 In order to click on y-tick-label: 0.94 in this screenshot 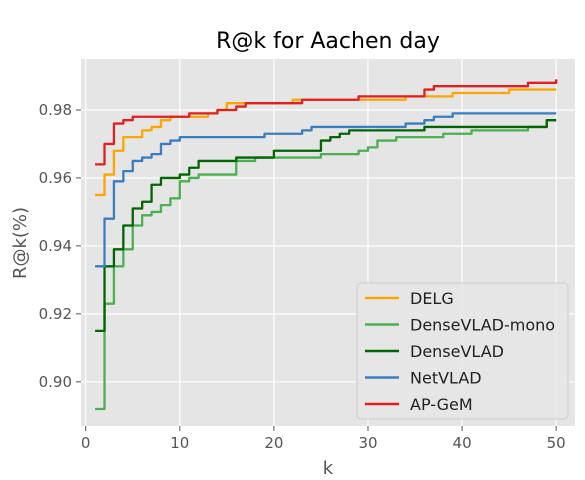, I will do `click(55, 246)`.